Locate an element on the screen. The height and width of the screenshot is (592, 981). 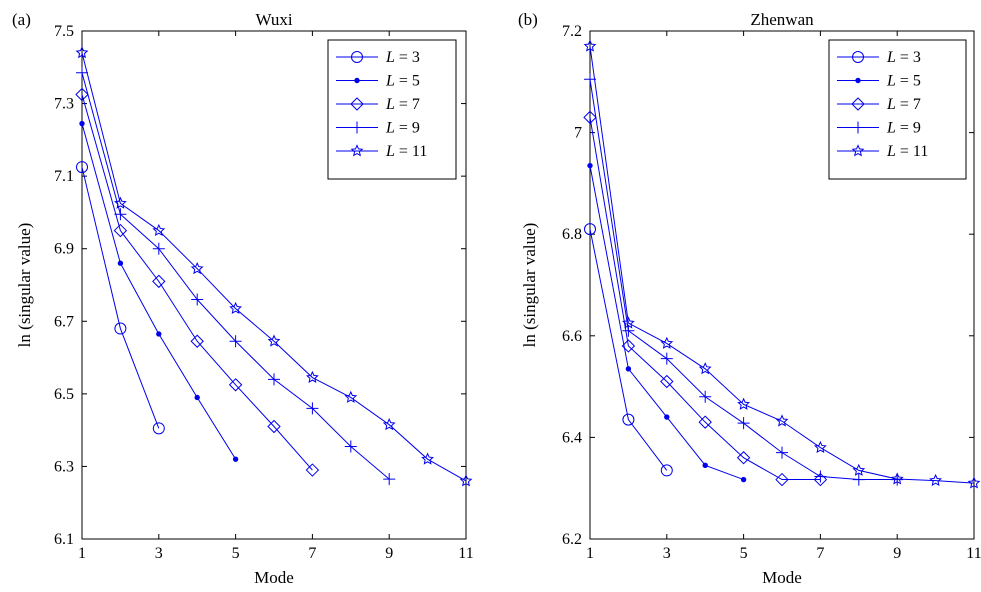
legend-entry: L = 9 is located at coordinates (903, 128).